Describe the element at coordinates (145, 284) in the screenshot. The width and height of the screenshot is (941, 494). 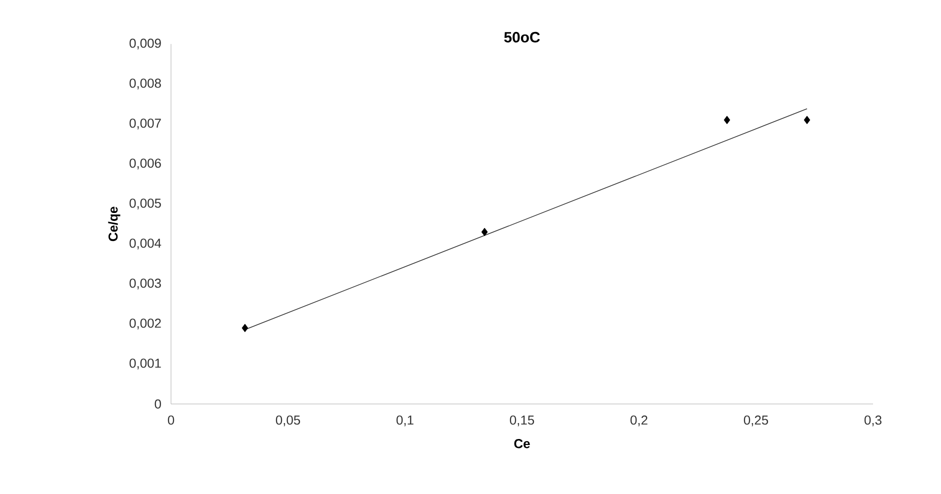
I see `y-tick-label: 0,003` at that location.